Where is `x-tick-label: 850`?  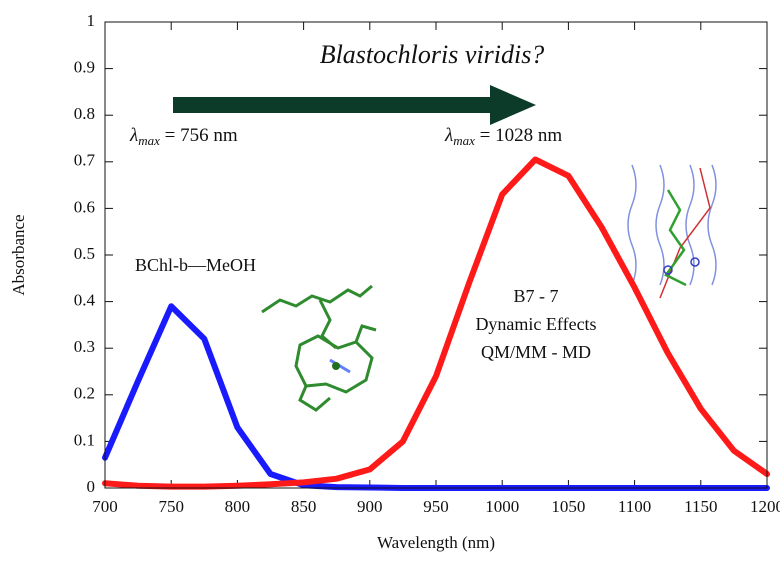 x-tick-label: 850 is located at coordinates (304, 506).